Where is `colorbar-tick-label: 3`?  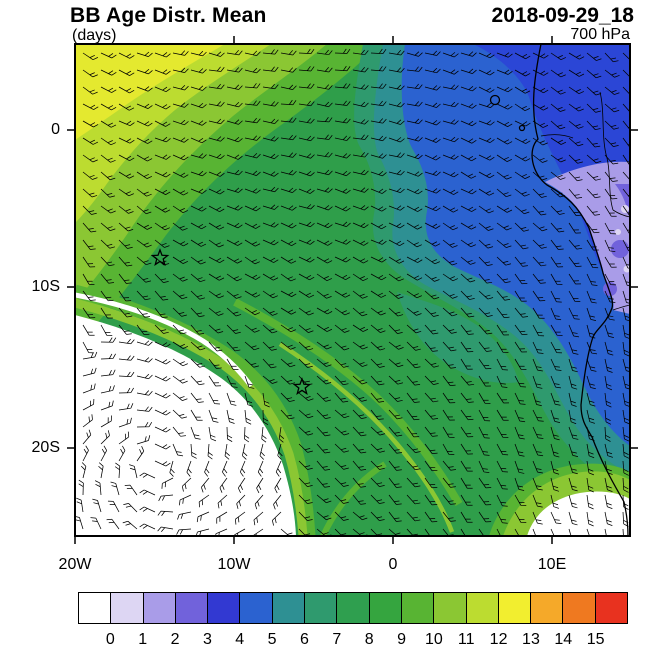 colorbar-tick-label: 3 is located at coordinates (207, 639).